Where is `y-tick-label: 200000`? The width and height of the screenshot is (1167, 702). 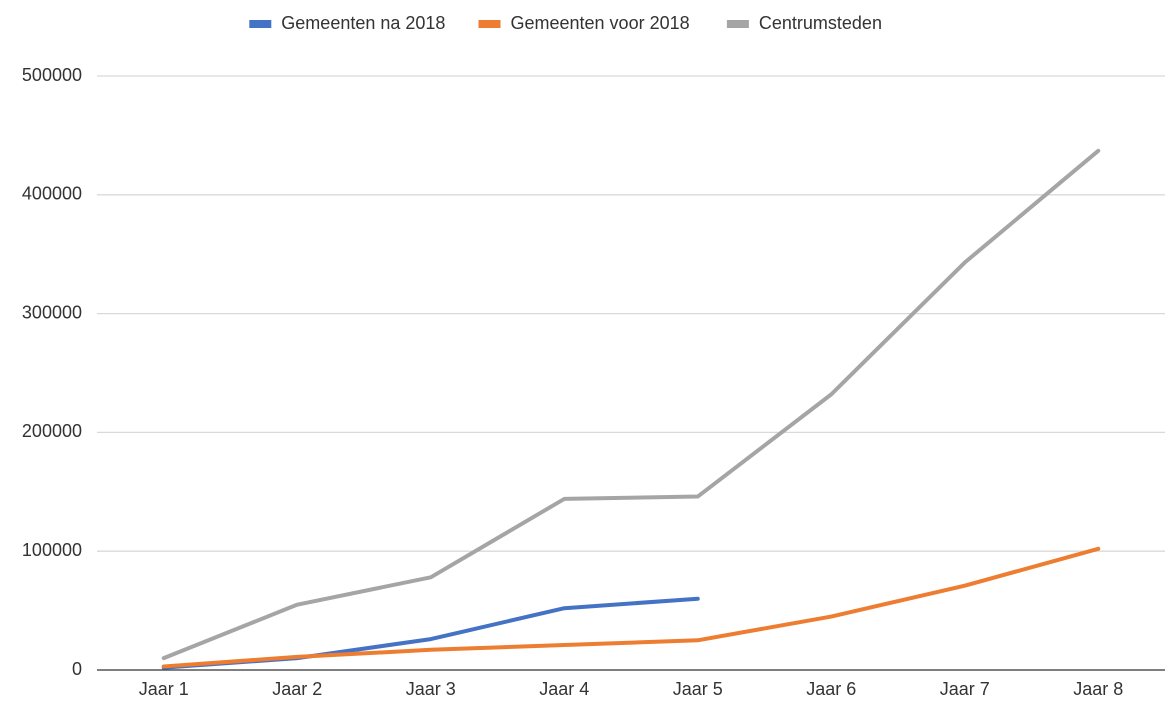 y-tick-label: 200000 is located at coordinates (52, 431).